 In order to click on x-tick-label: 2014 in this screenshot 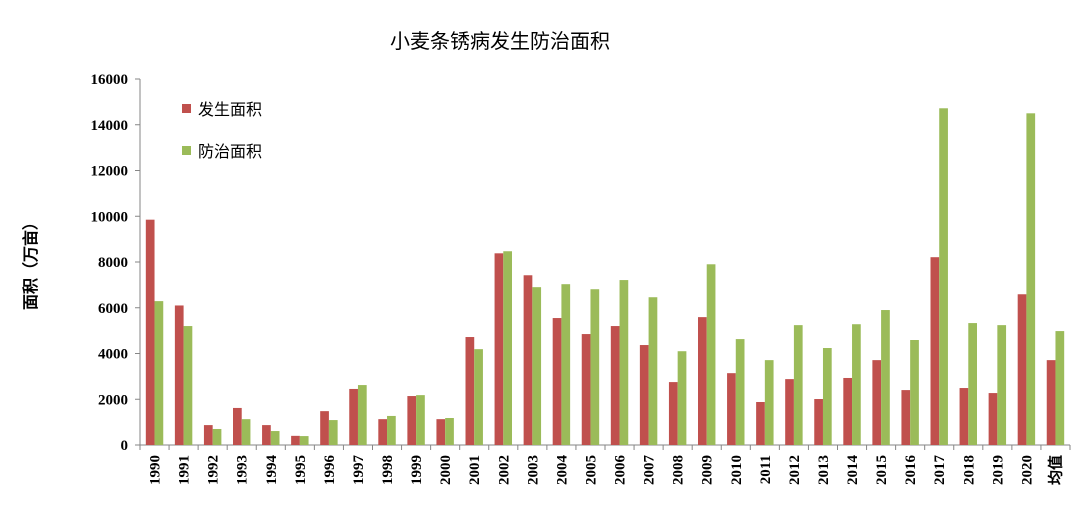, I will do `click(853, 470)`.